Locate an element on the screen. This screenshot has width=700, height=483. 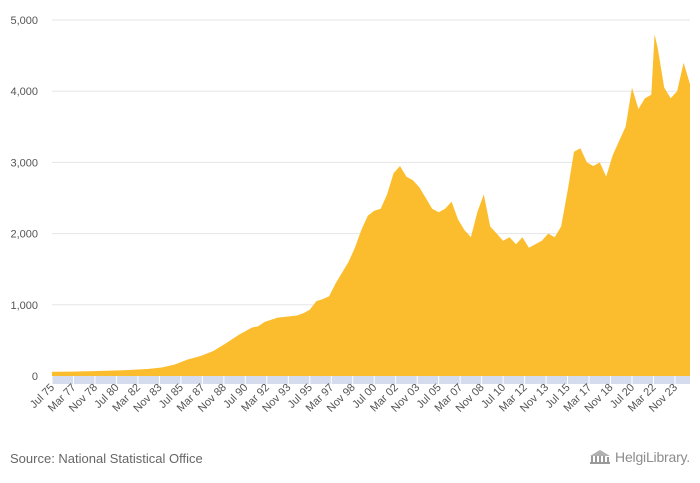
y-tick-label: 0 is located at coordinates (35, 377).